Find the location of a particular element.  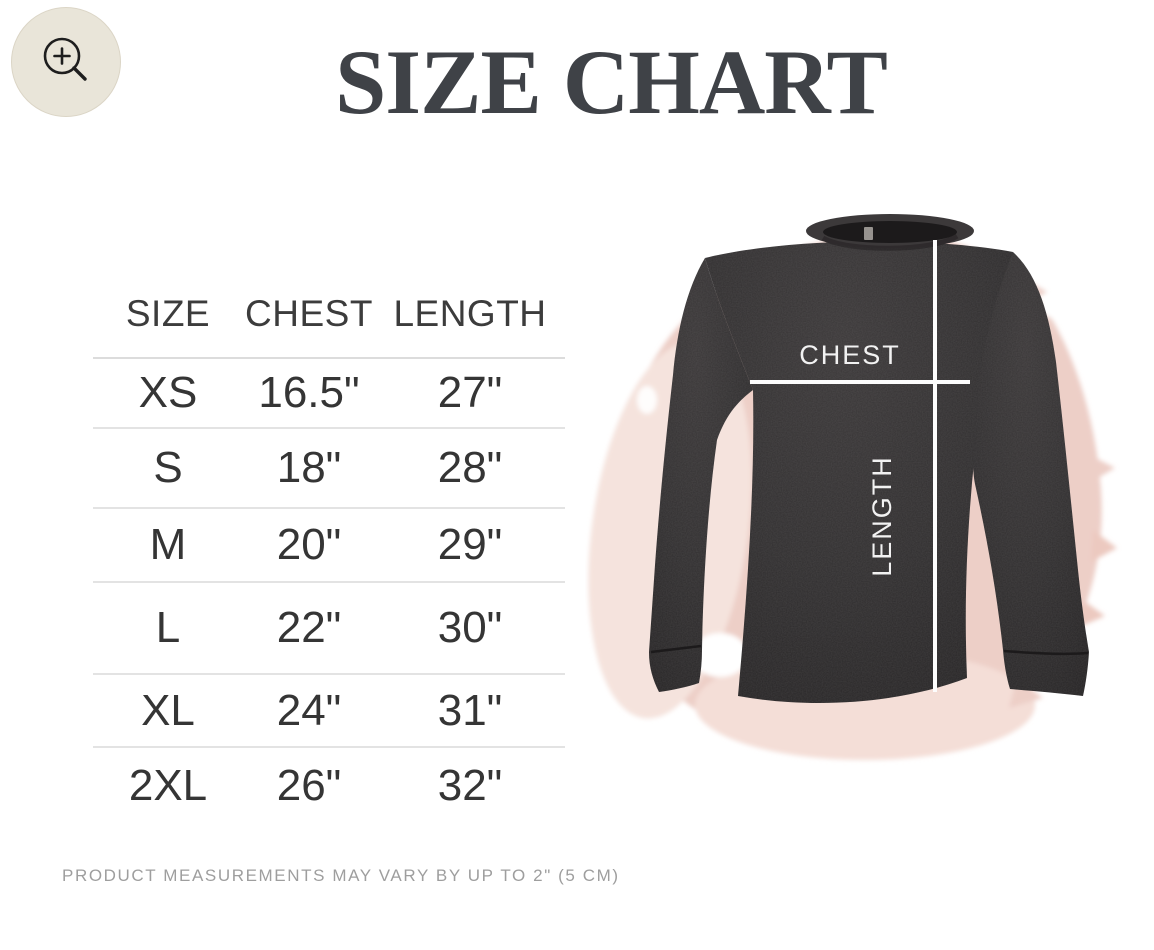

zoom-in-icon is located at coordinates (65, 59).